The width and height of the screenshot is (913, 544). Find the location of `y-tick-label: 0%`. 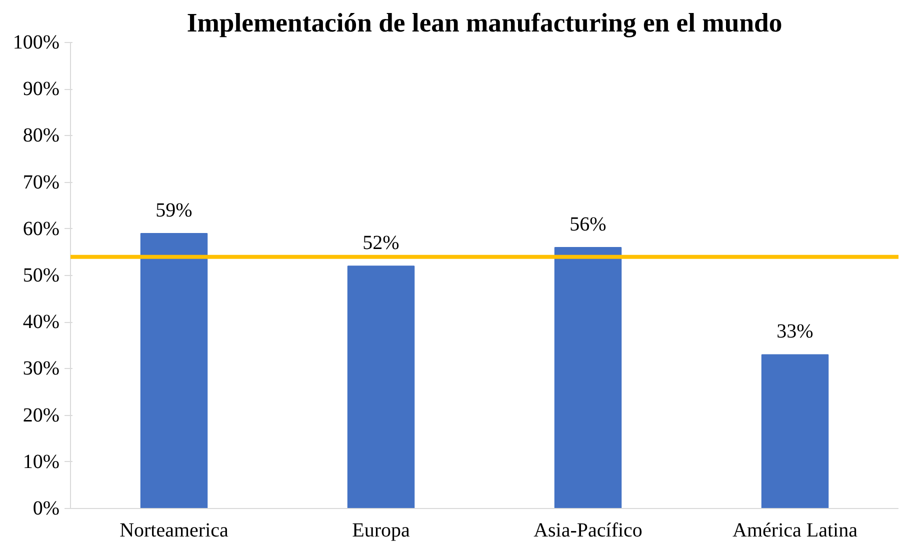

y-tick-label: 0% is located at coordinates (46, 509).